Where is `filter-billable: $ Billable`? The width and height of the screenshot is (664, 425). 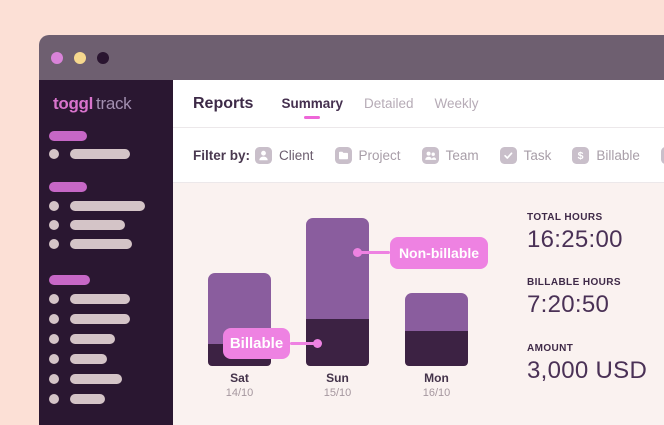
filter-billable: $ Billable is located at coordinates (606, 155).